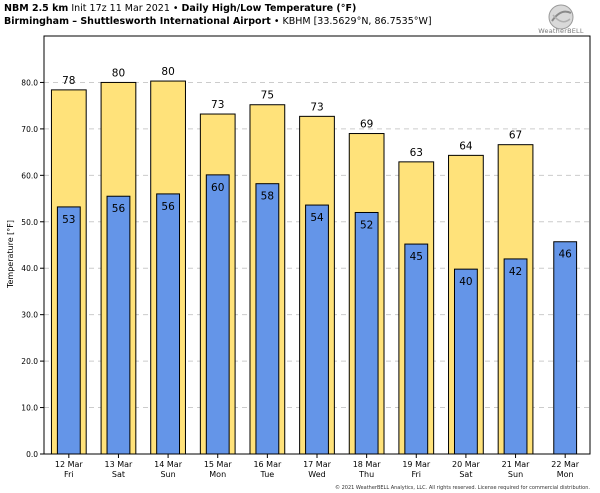 The image size is (600, 493). Describe the element at coordinates (68, 81) in the screenshot. I see `high-temp-label: 78` at that location.